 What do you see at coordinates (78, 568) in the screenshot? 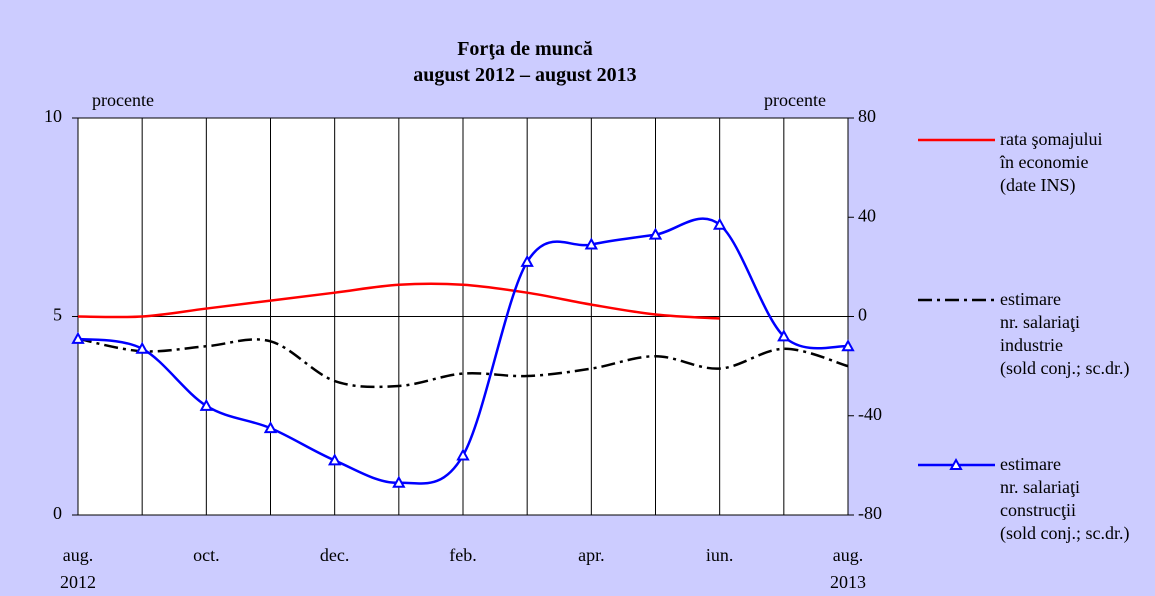
I see `x-tick-label: aug. 2012` at bounding box center [78, 568].